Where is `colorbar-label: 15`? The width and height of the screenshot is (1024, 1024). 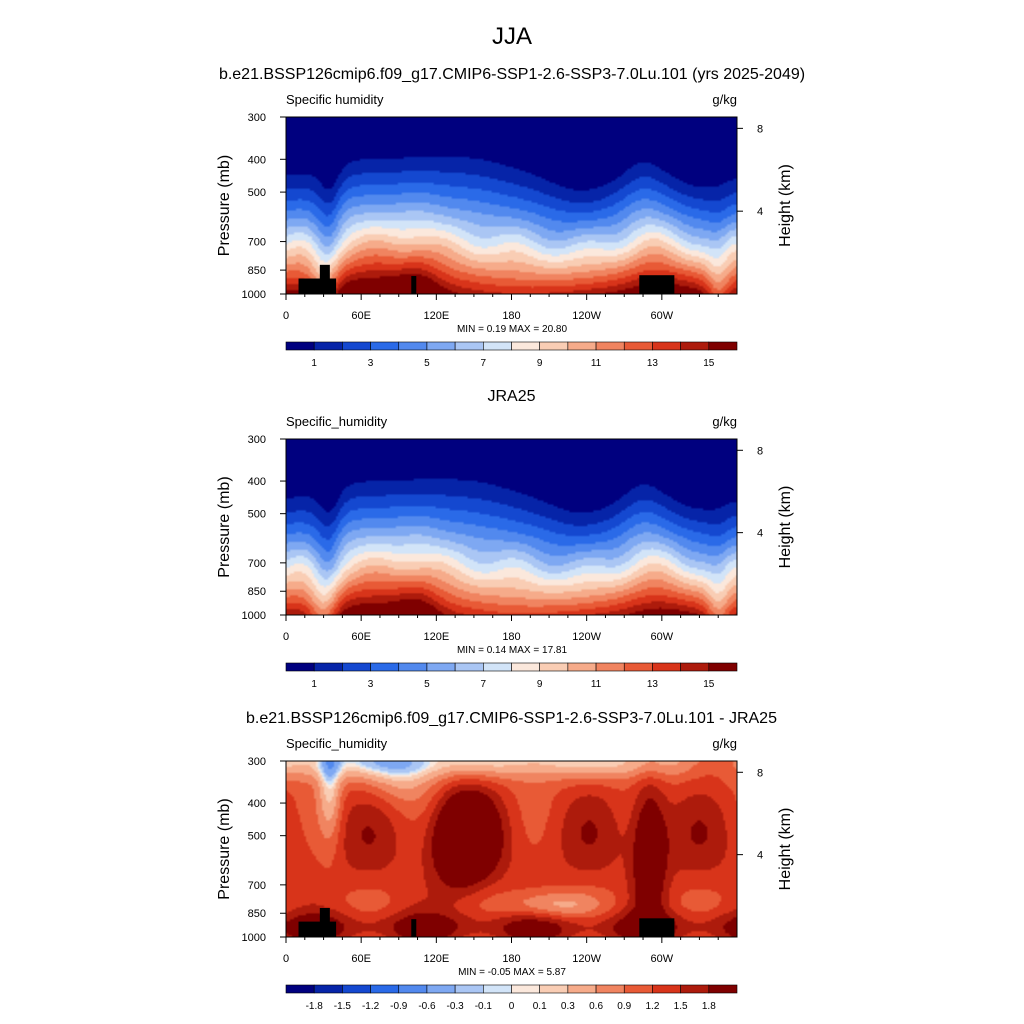 colorbar-label: 15 is located at coordinates (709, 363).